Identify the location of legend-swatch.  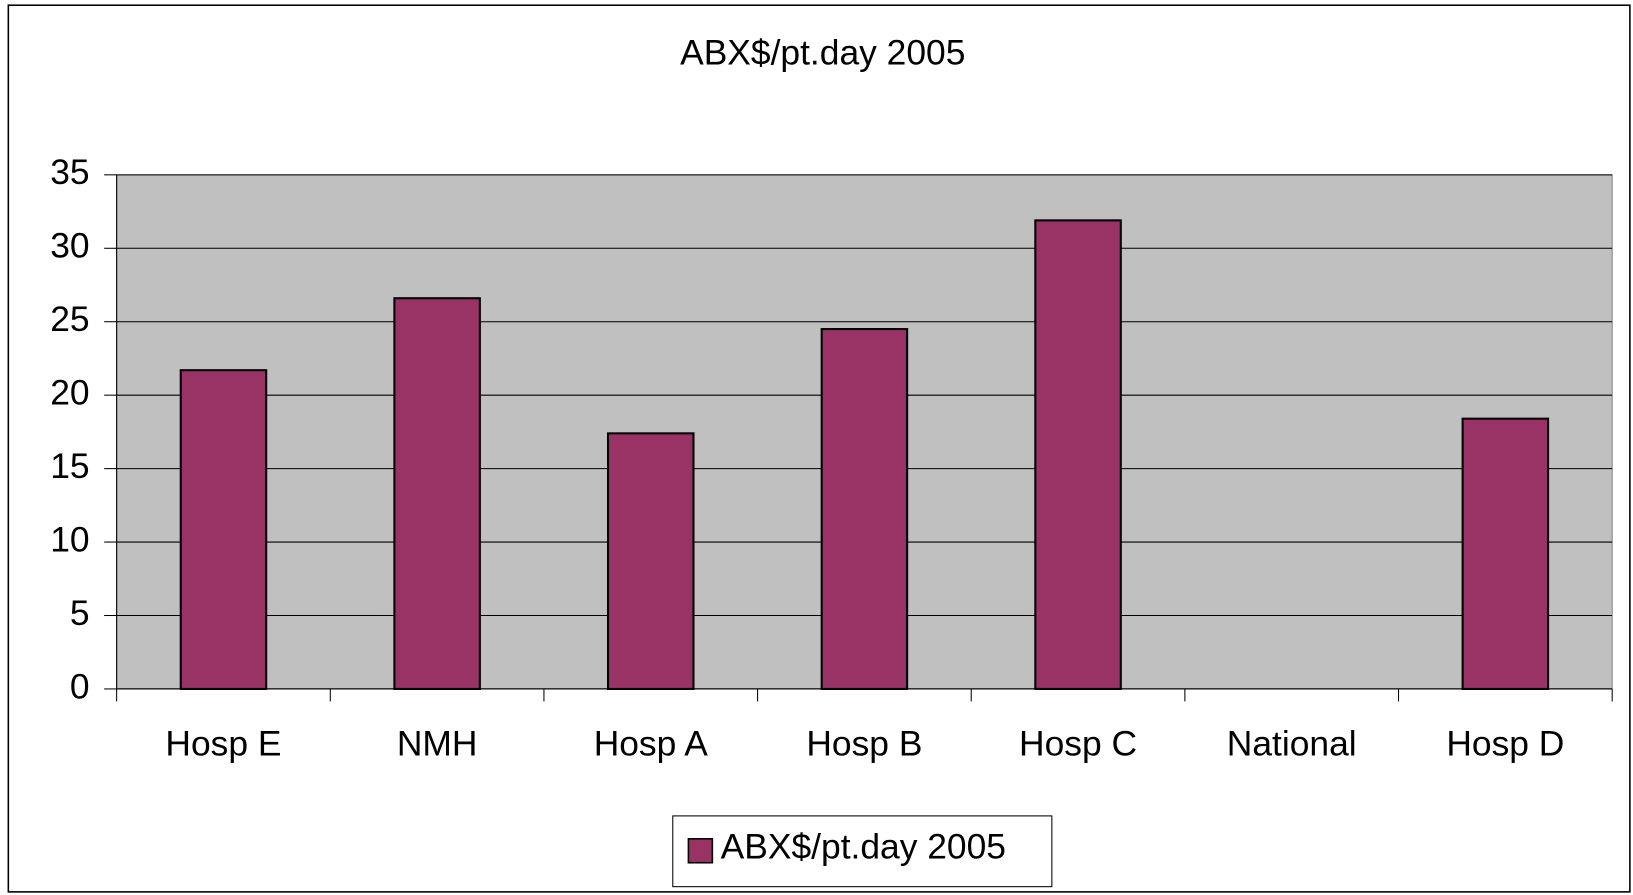
(700, 851).